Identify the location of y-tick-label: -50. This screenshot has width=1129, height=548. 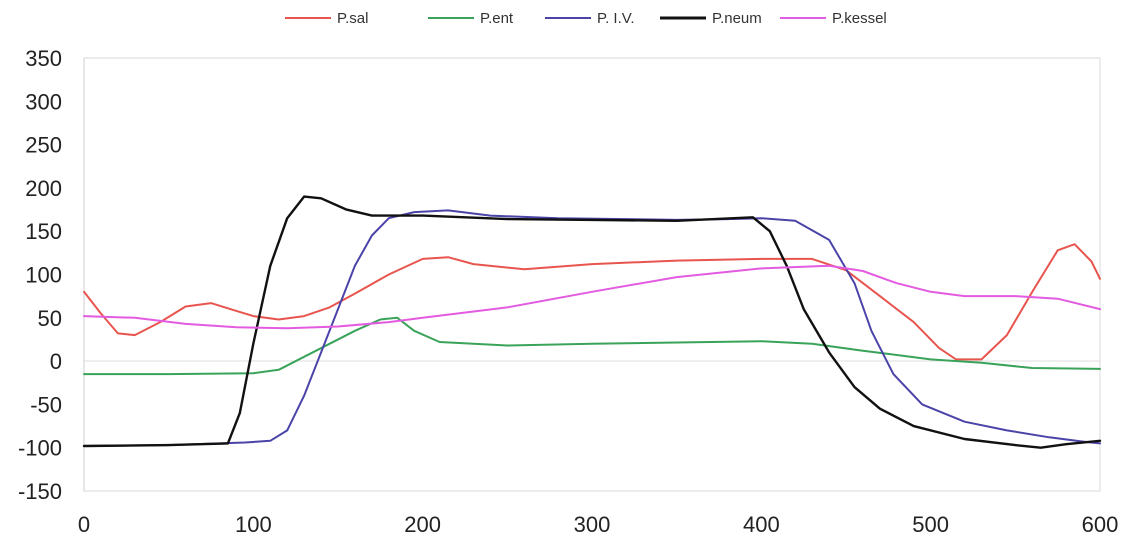
(46, 404).